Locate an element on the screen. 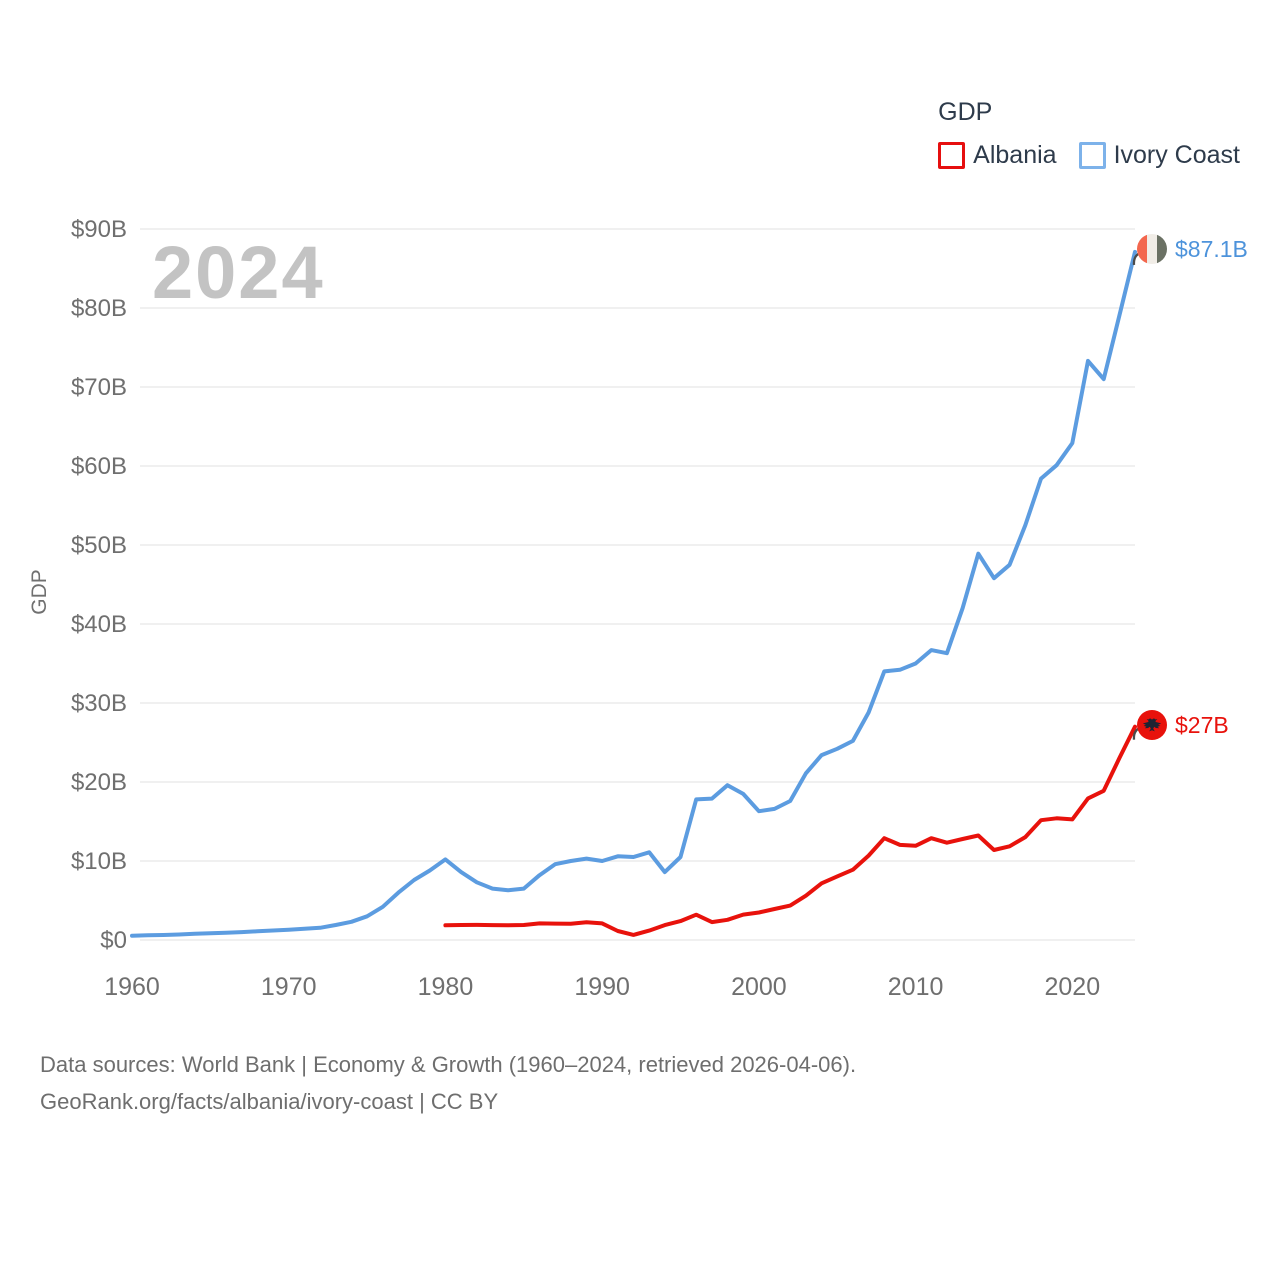  y-tick-label: $0 is located at coordinates (113, 940).